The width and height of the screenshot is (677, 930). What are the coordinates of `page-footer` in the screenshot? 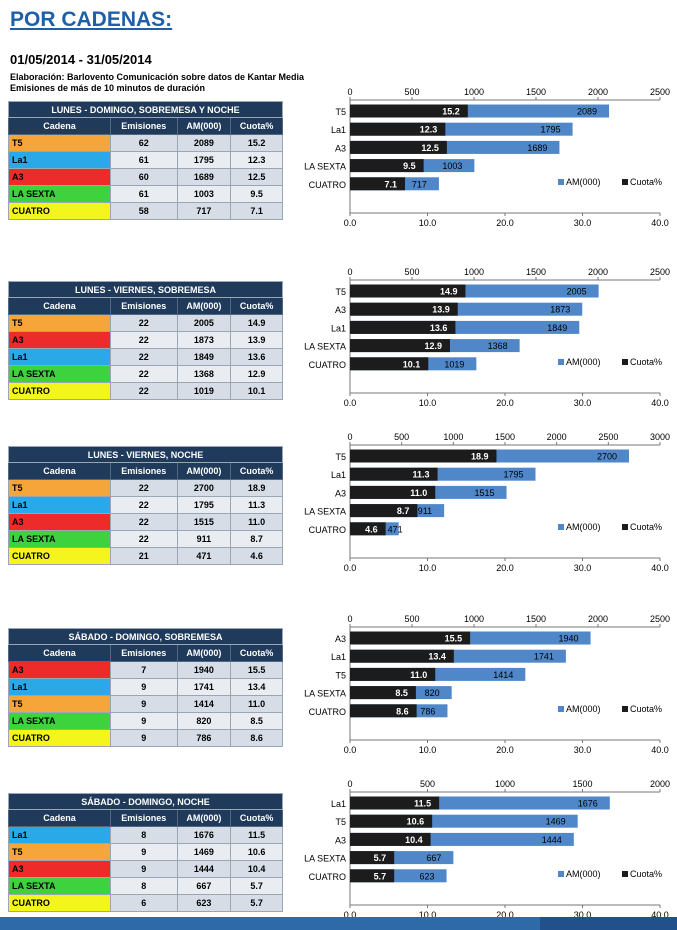 It's located at (338, 923).